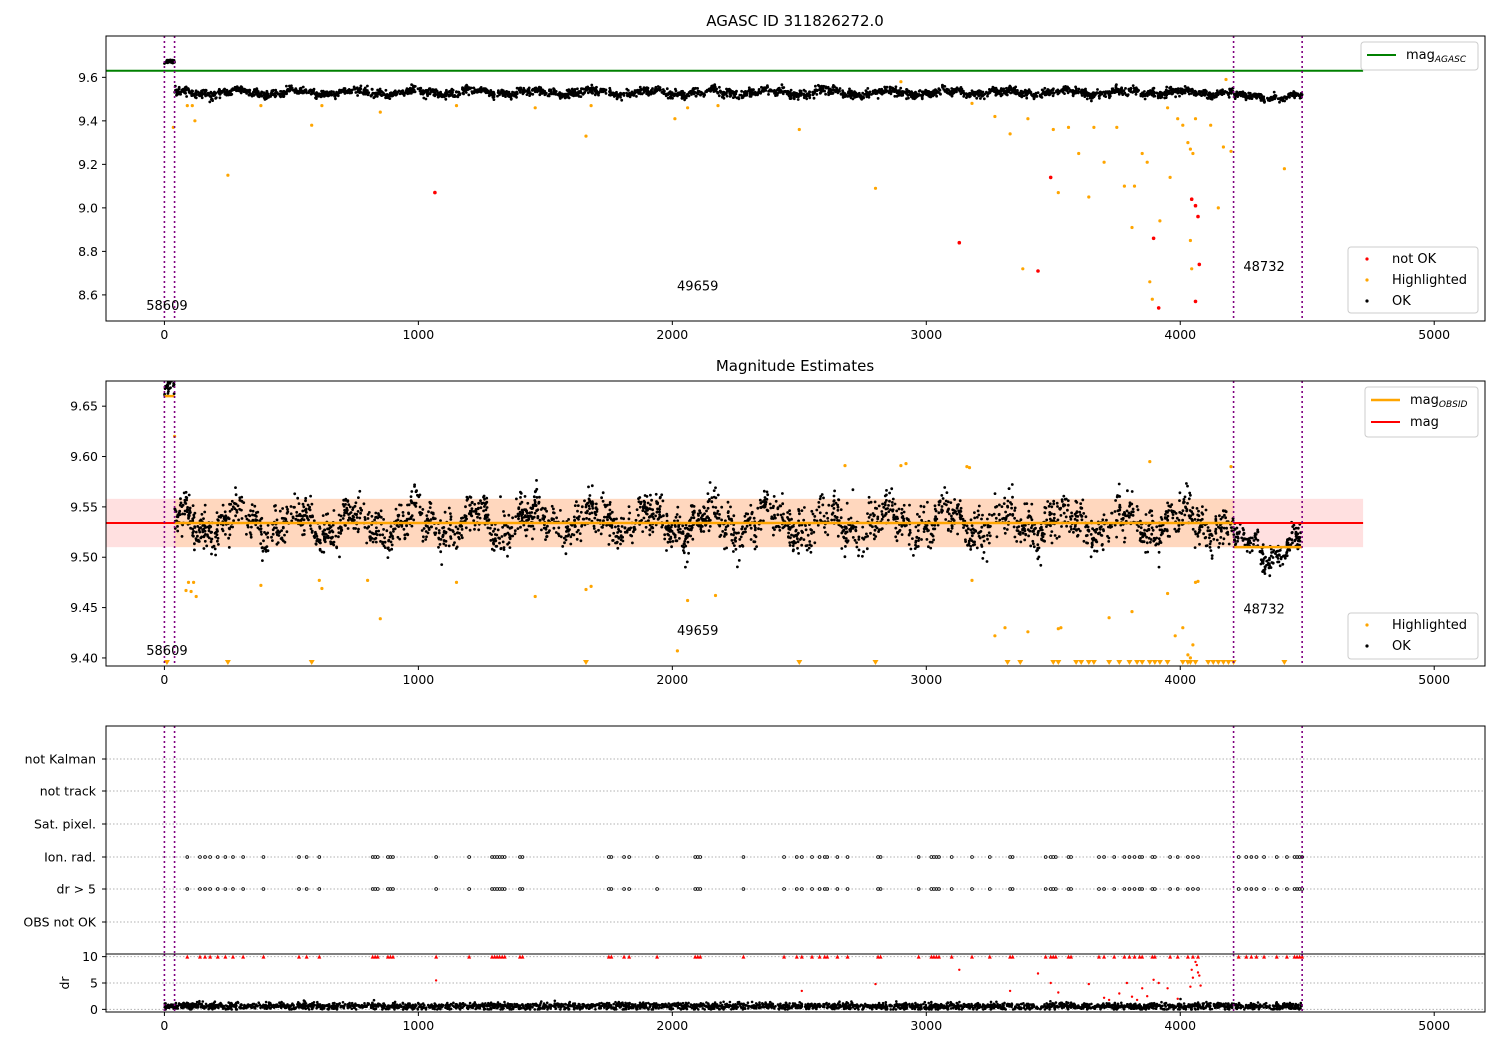 The image size is (1500, 1050). What do you see at coordinates (805, 331) in the screenshot?
I see `panel1-x-ticks: 0 1000 2000 3000 4000 5000` at bounding box center [805, 331].